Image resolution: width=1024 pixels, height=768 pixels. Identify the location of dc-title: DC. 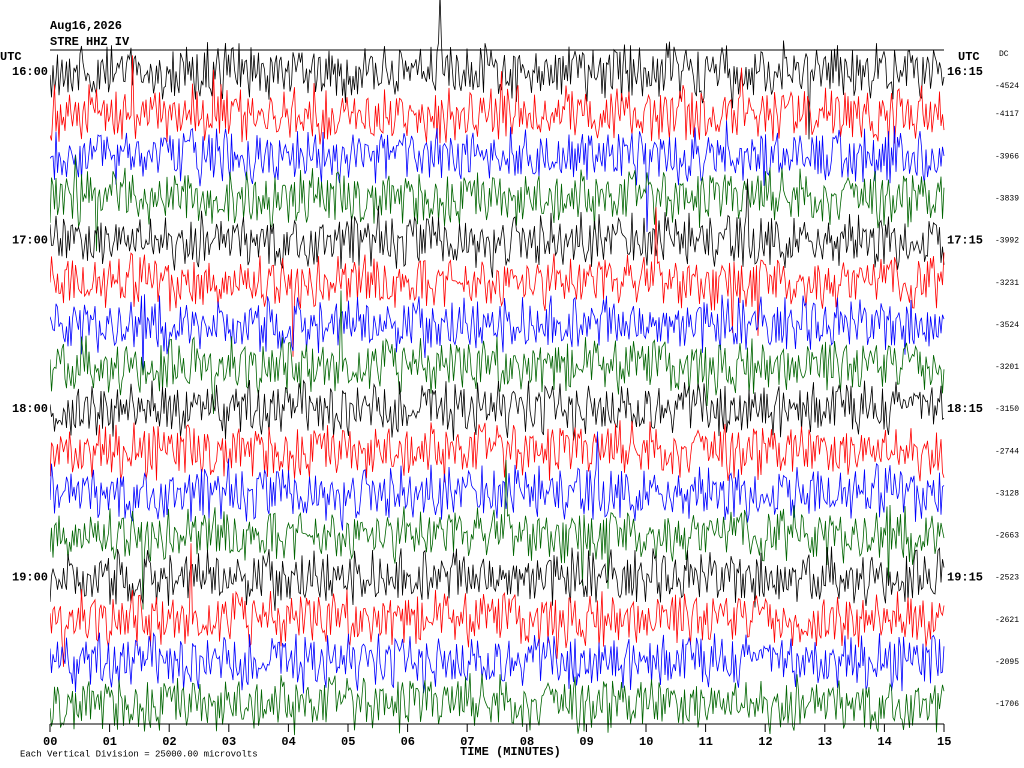
(1004, 54).